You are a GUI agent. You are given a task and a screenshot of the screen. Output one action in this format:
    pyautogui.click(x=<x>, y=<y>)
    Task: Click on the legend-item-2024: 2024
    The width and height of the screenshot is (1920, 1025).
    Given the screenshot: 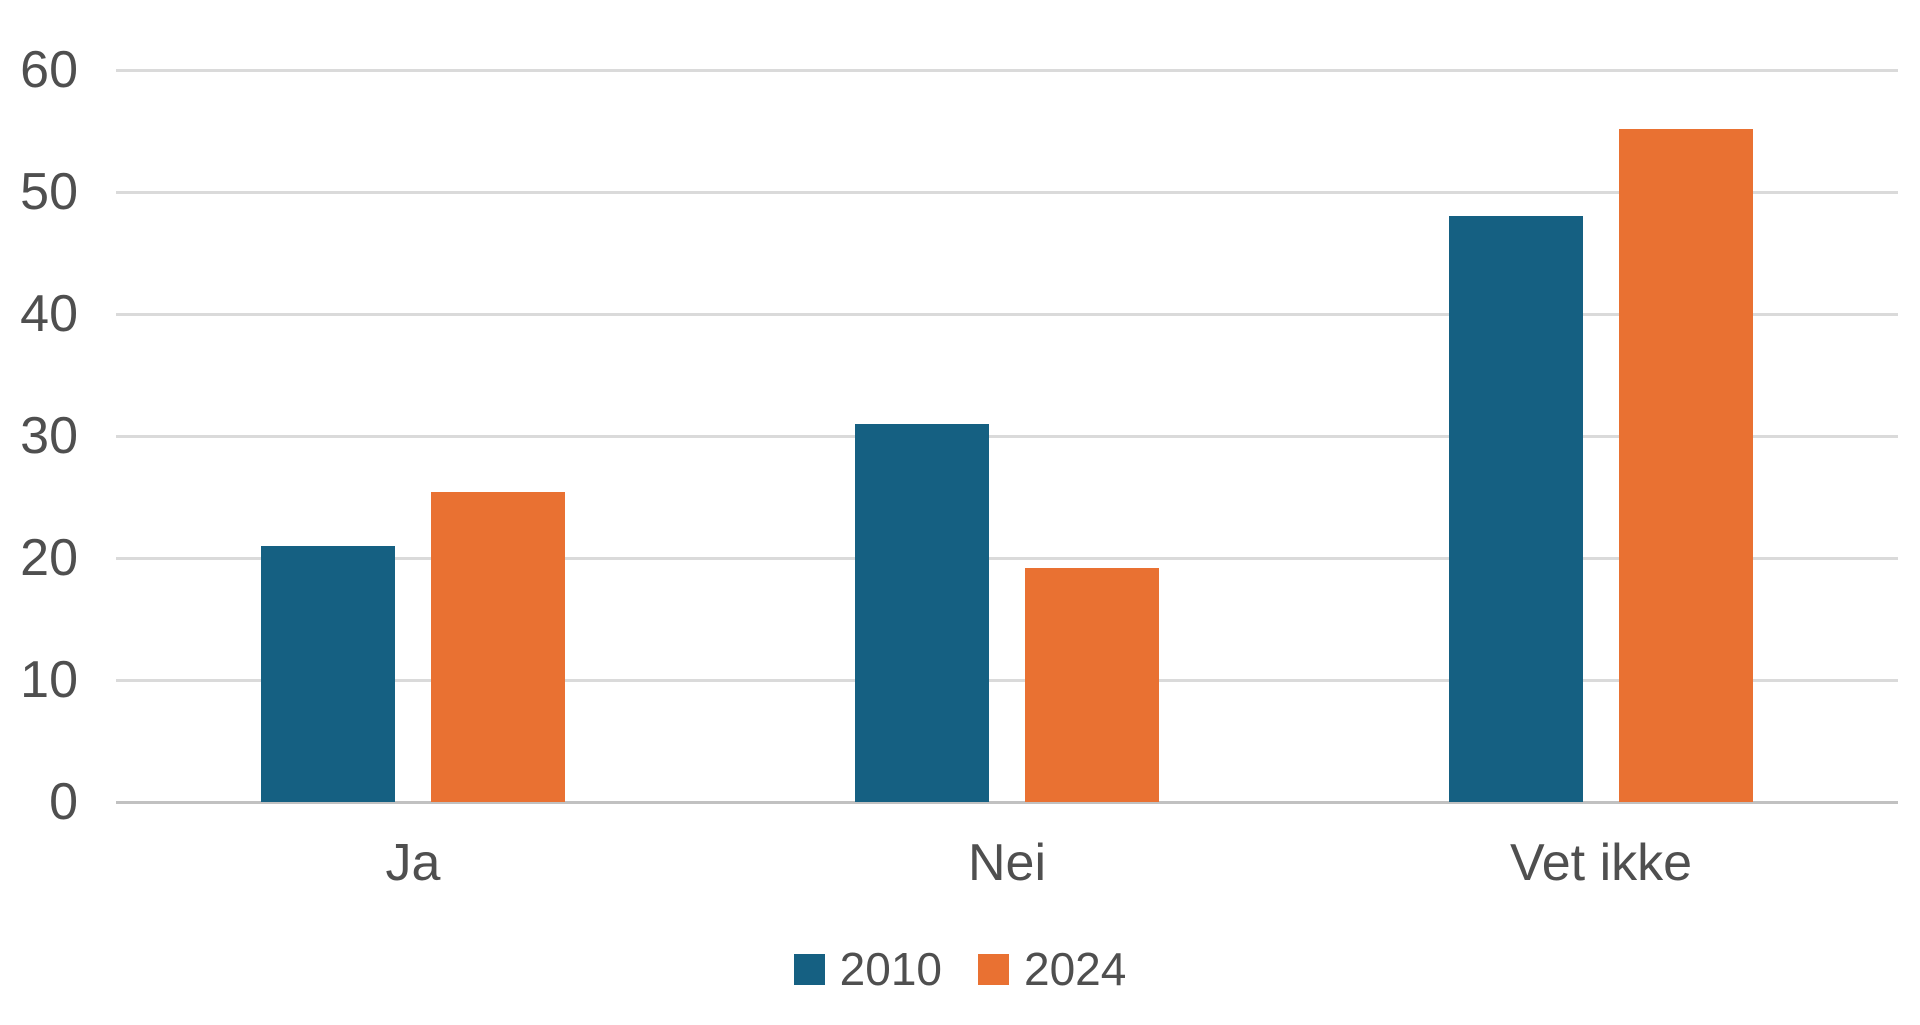 What is the action you would take?
    pyautogui.click(x=1052, y=969)
    